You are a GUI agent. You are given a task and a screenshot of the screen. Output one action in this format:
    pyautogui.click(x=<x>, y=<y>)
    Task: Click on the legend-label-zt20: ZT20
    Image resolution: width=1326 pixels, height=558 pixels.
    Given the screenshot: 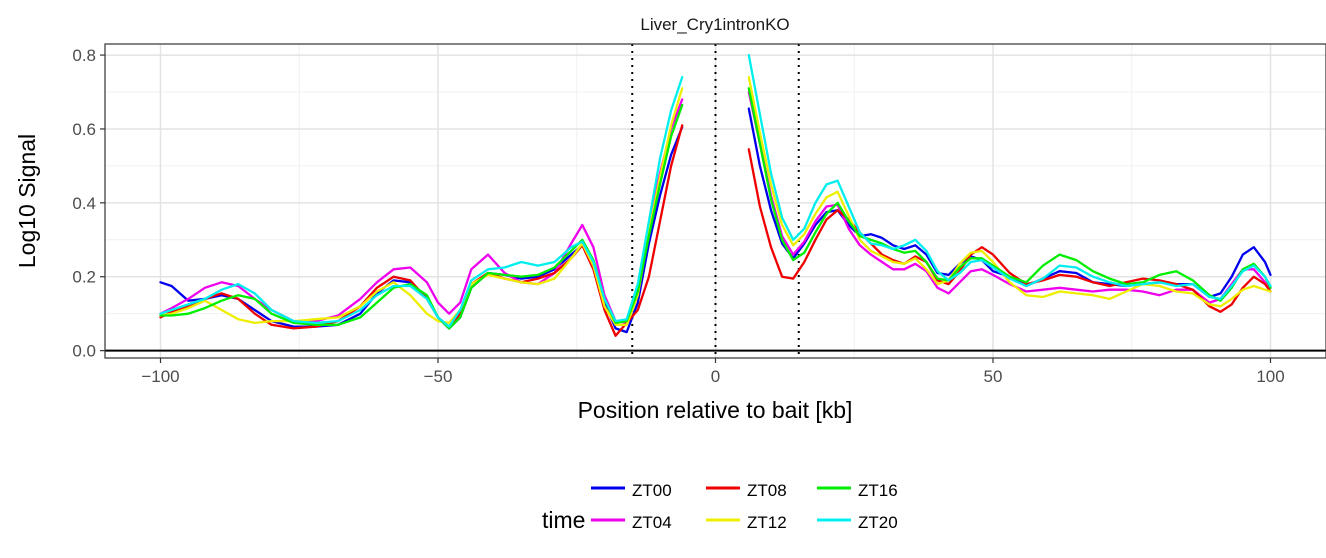 What is the action you would take?
    pyautogui.click(x=878, y=522)
    